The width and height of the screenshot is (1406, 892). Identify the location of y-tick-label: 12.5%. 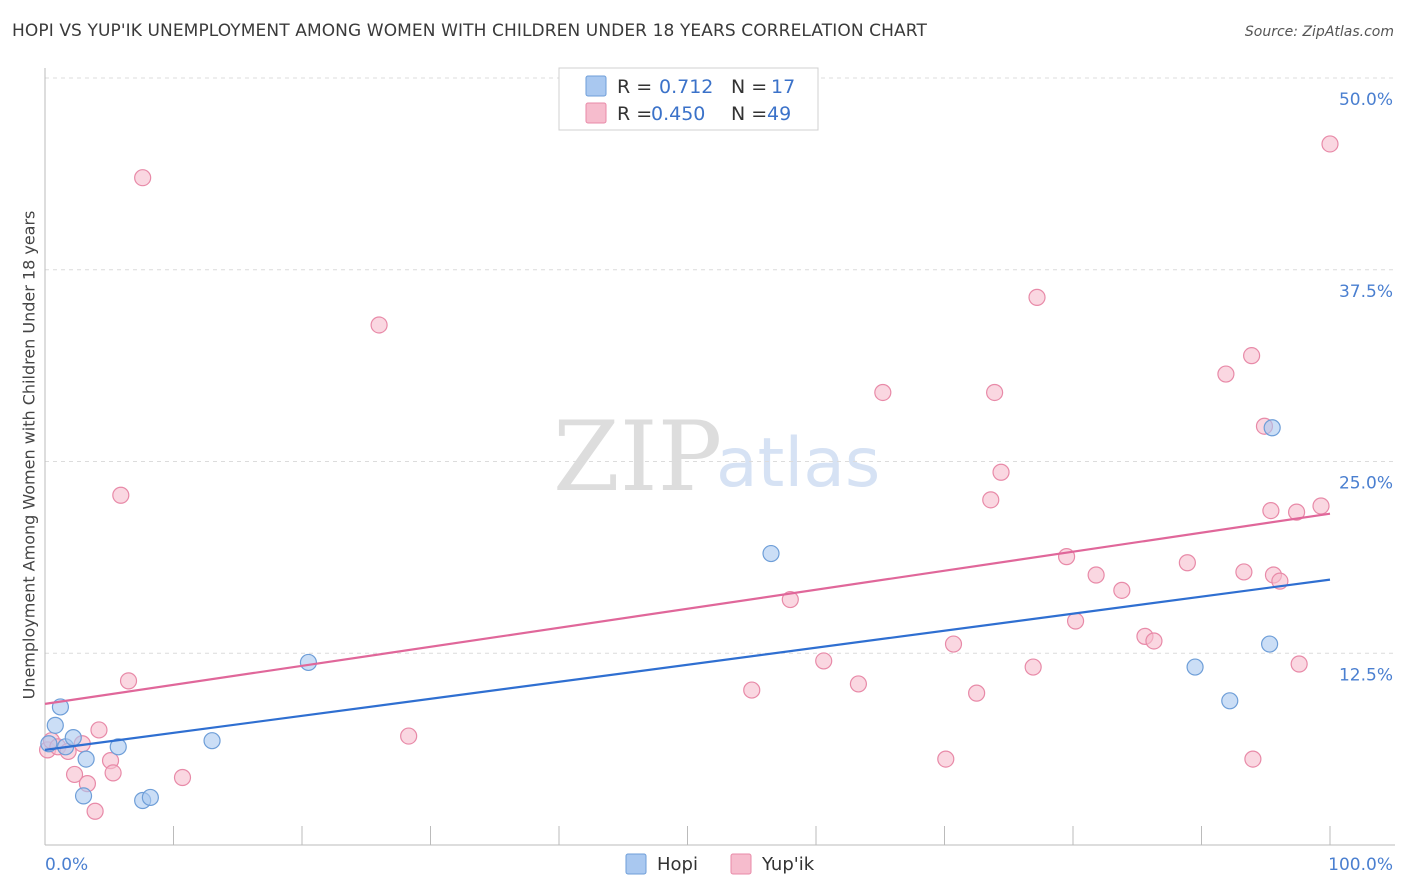
(1366, 675).